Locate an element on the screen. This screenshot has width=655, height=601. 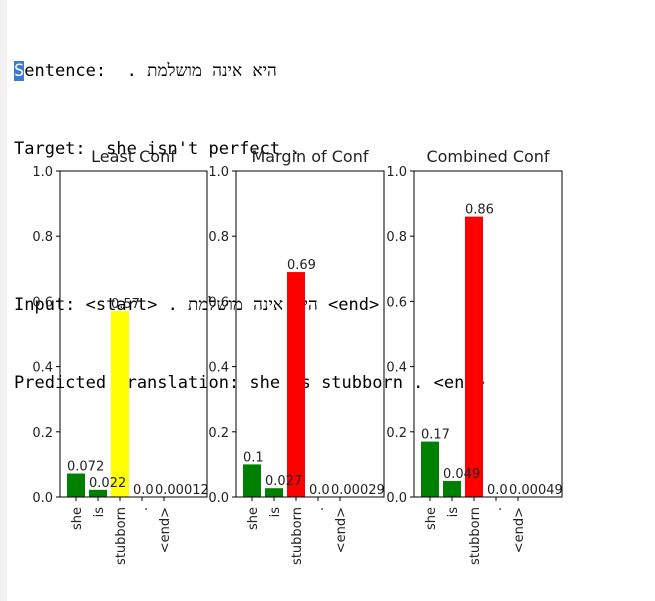
chart-1-bar-stubborn is located at coordinates (120, 404).